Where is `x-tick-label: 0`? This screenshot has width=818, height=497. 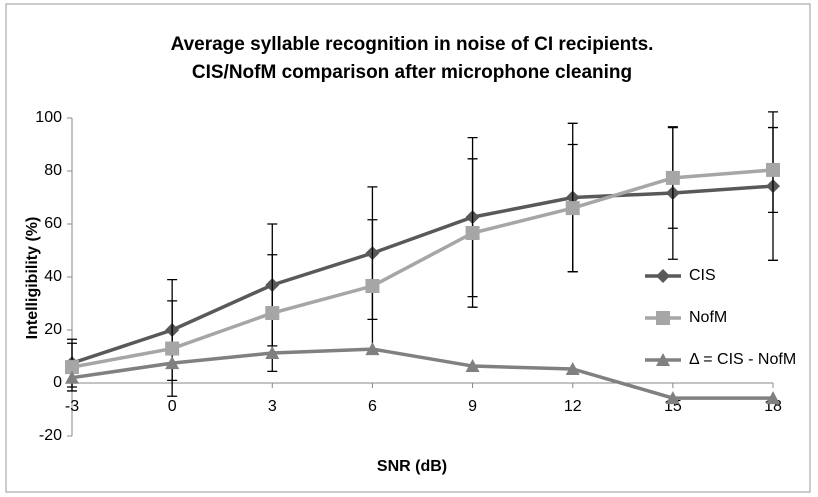
x-tick-label: 0 is located at coordinates (172, 406).